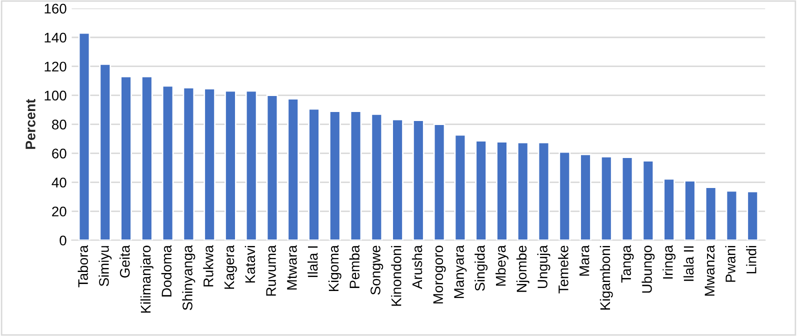  What do you see at coordinates (166, 270) in the screenshot?
I see `x-tick-label: Dodoma` at bounding box center [166, 270].